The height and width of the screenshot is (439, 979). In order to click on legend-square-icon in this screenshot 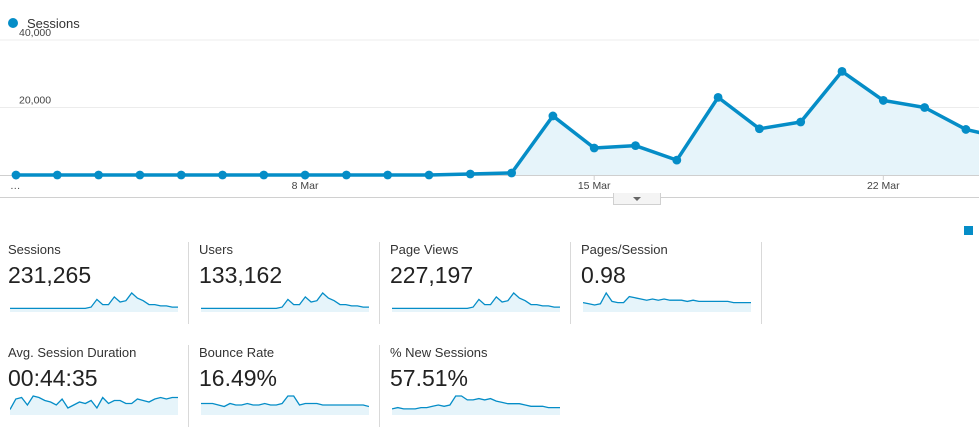, I will do `click(968, 230)`.